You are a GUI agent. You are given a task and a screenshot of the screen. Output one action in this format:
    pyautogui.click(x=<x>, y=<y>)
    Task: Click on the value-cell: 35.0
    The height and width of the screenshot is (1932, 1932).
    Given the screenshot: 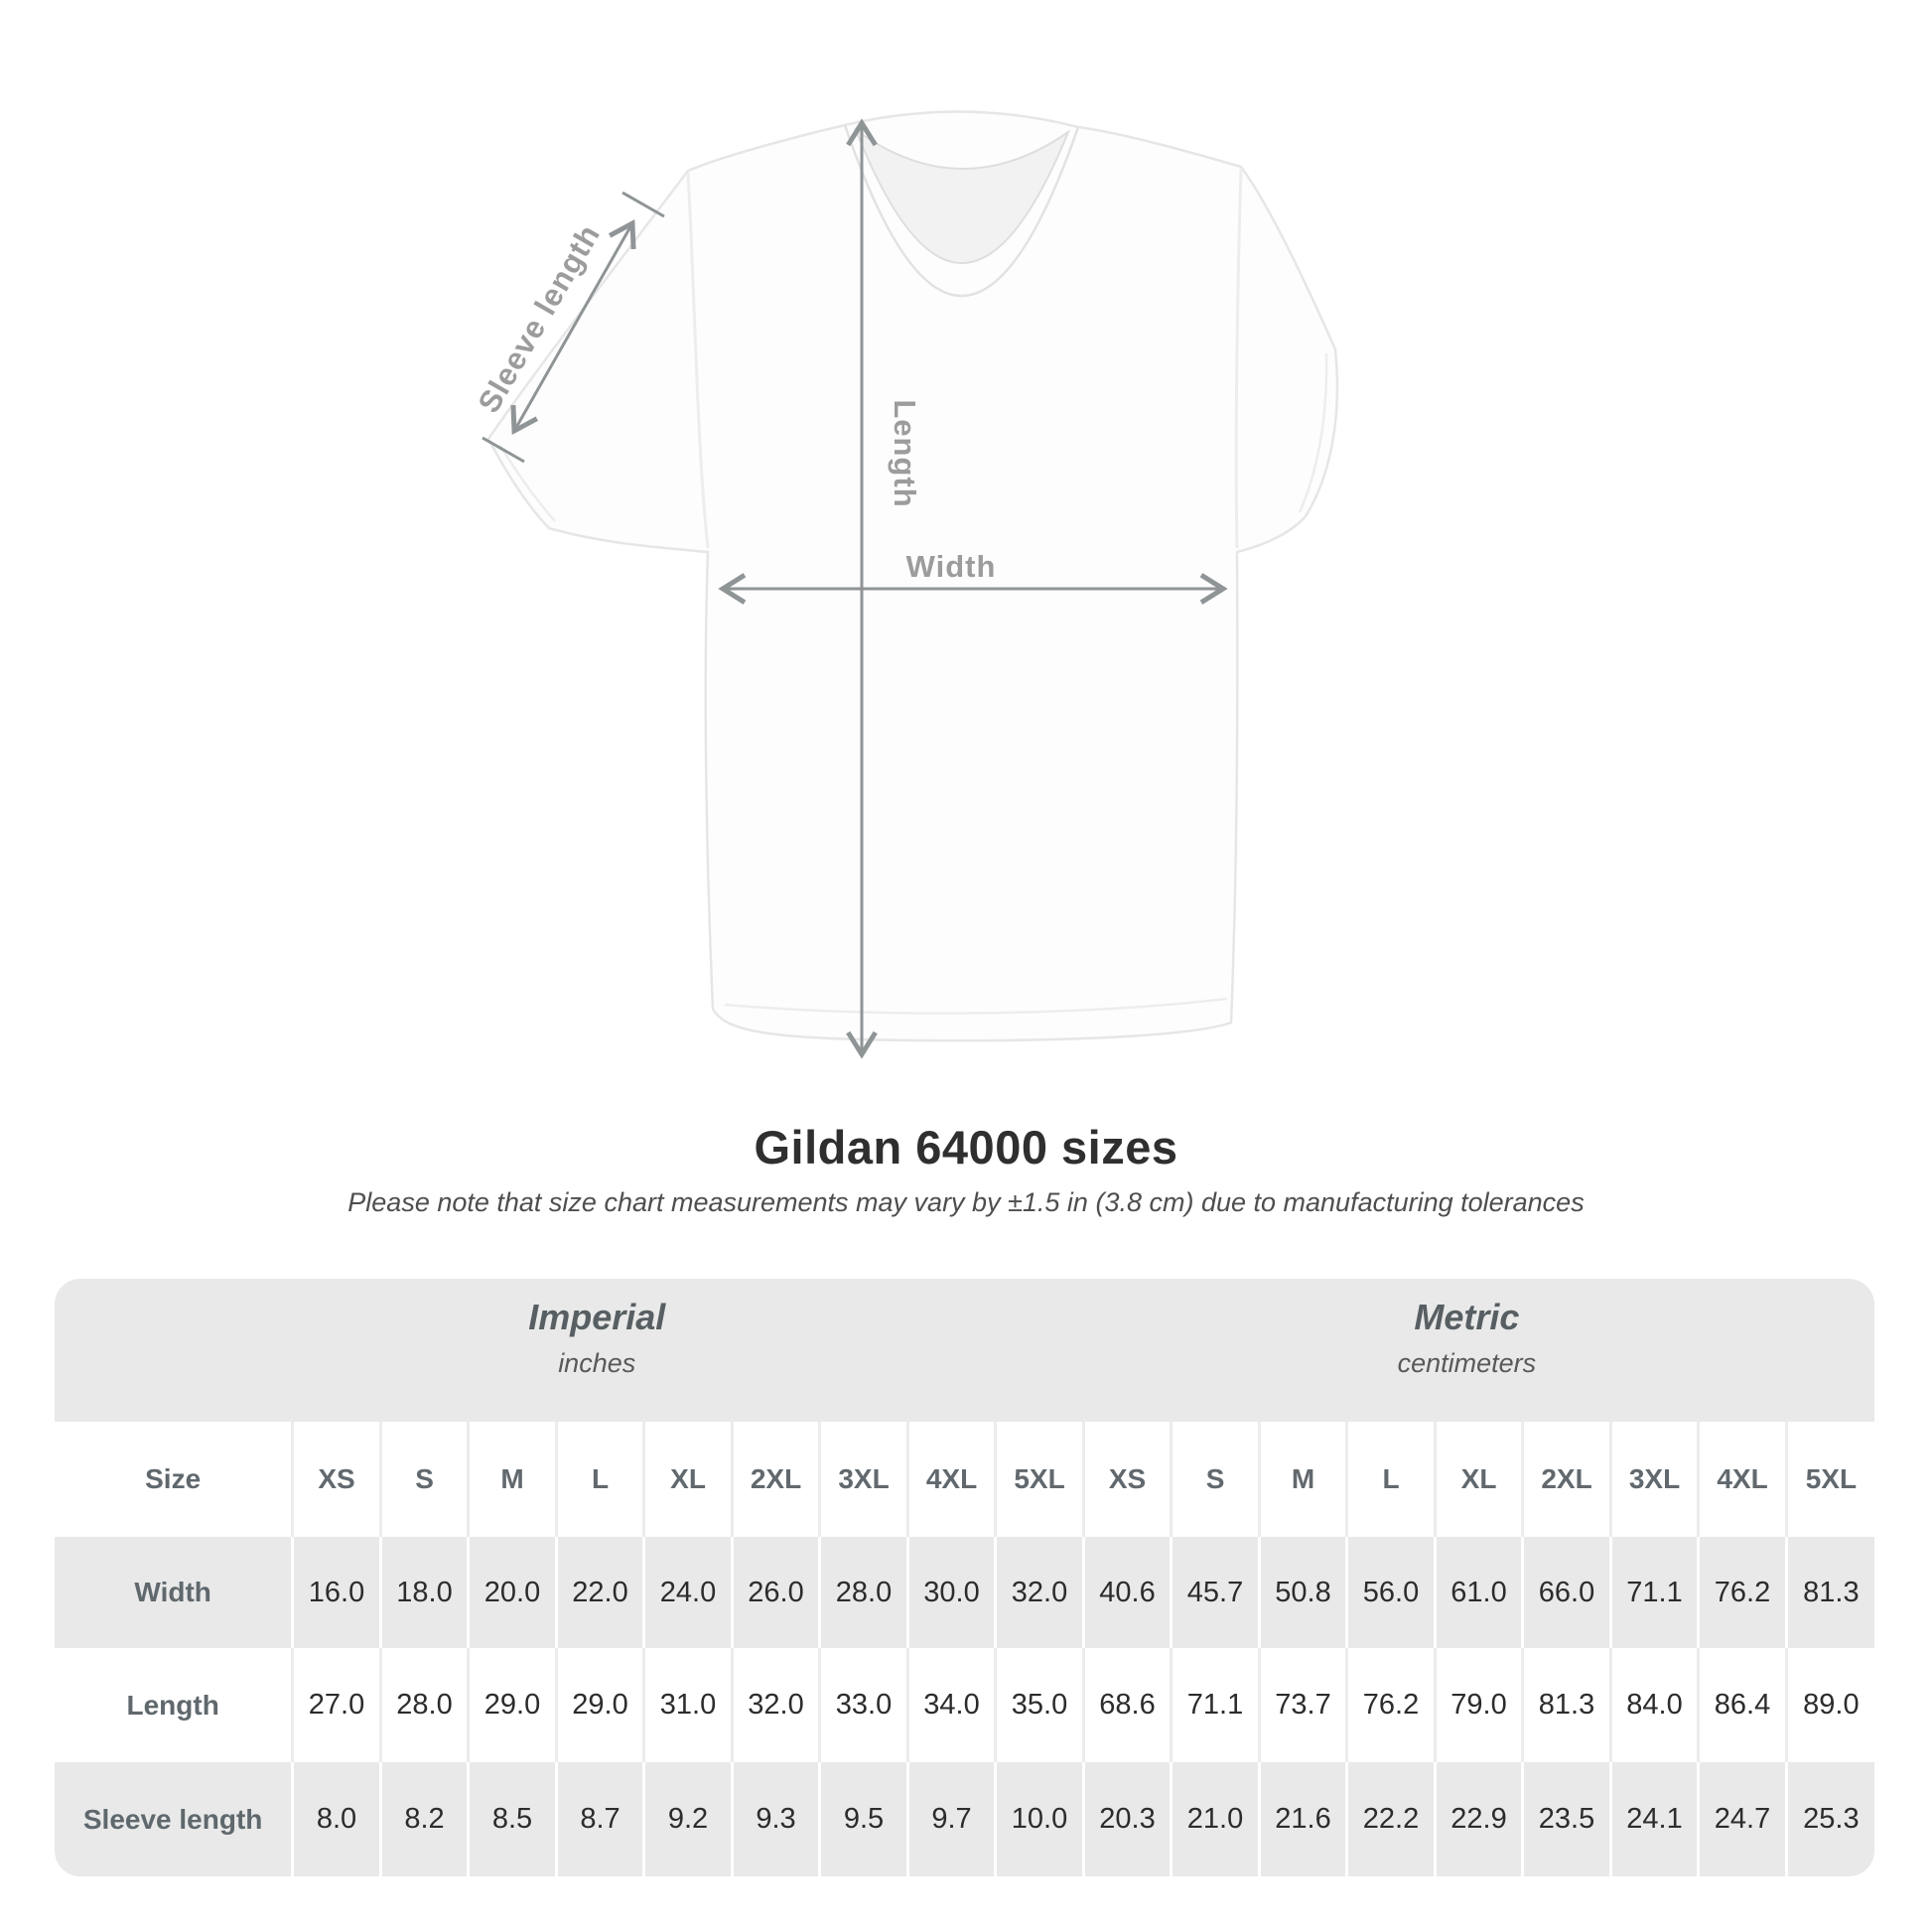 What is the action you would take?
    pyautogui.click(x=1039, y=1705)
    